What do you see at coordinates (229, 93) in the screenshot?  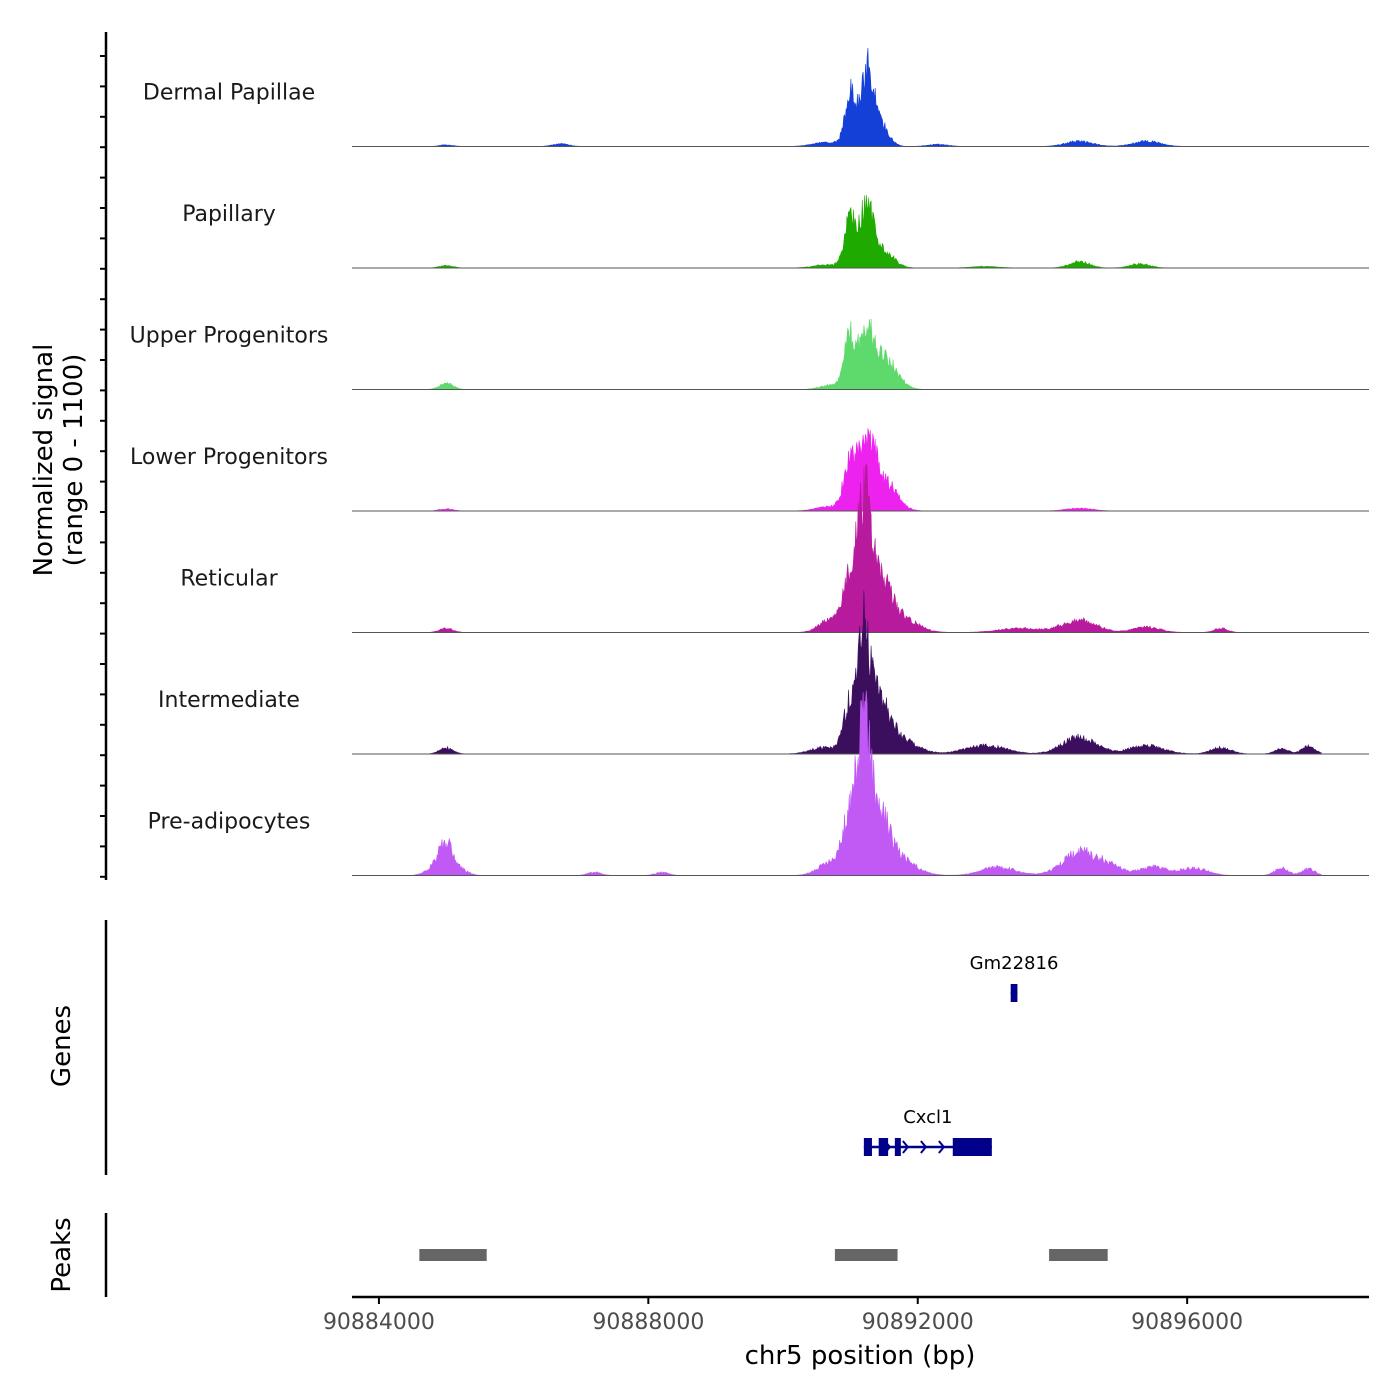 I see `track-label: Dermal Papillae` at bounding box center [229, 93].